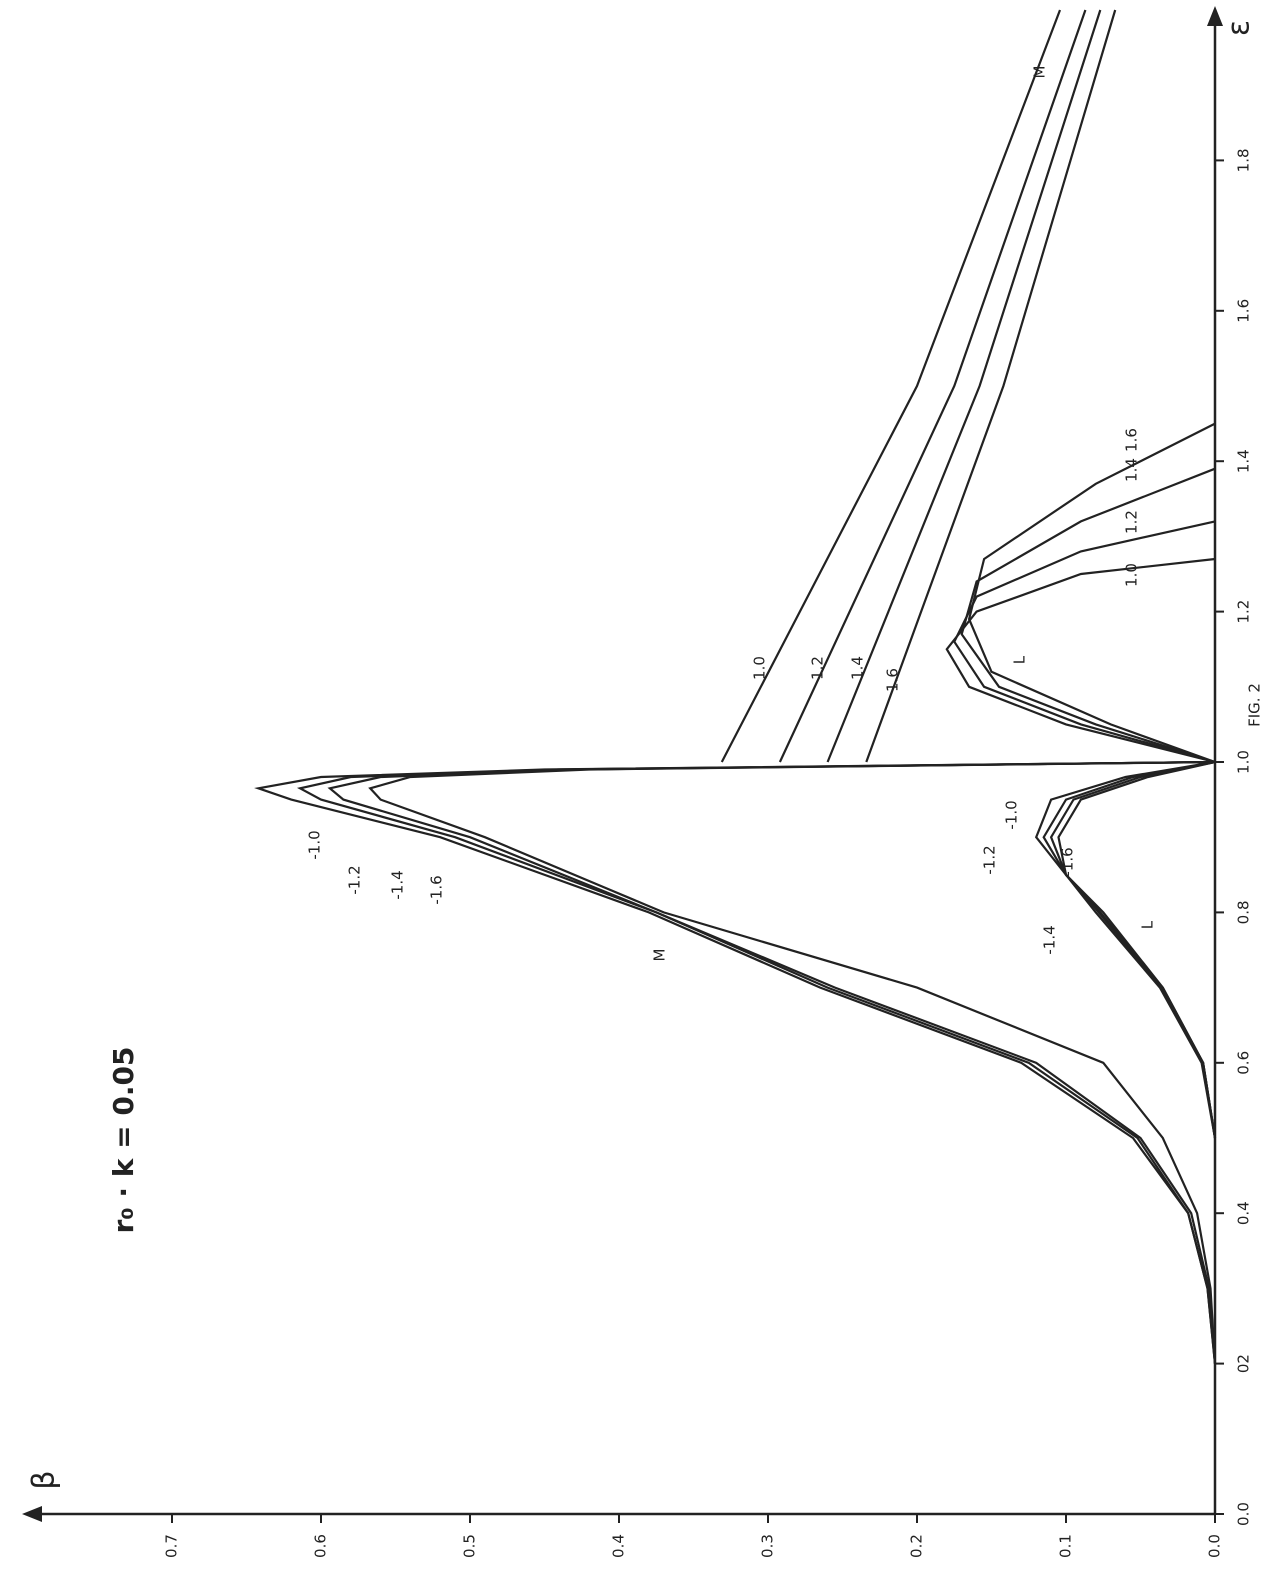 Image resolution: width=1272 pixels, height=1572 pixels. What do you see at coordinates (917, 1546) in the screenshot?
I see `y-tick-label: 0.2` at bounding box center [917, 1546].